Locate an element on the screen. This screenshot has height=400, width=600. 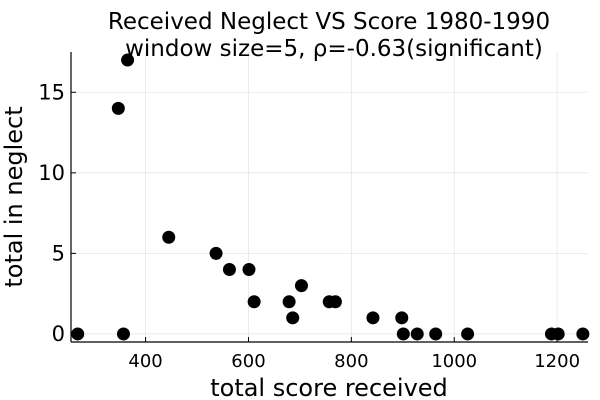
y-tick-label: 5 is located at coordinates (58, 253).